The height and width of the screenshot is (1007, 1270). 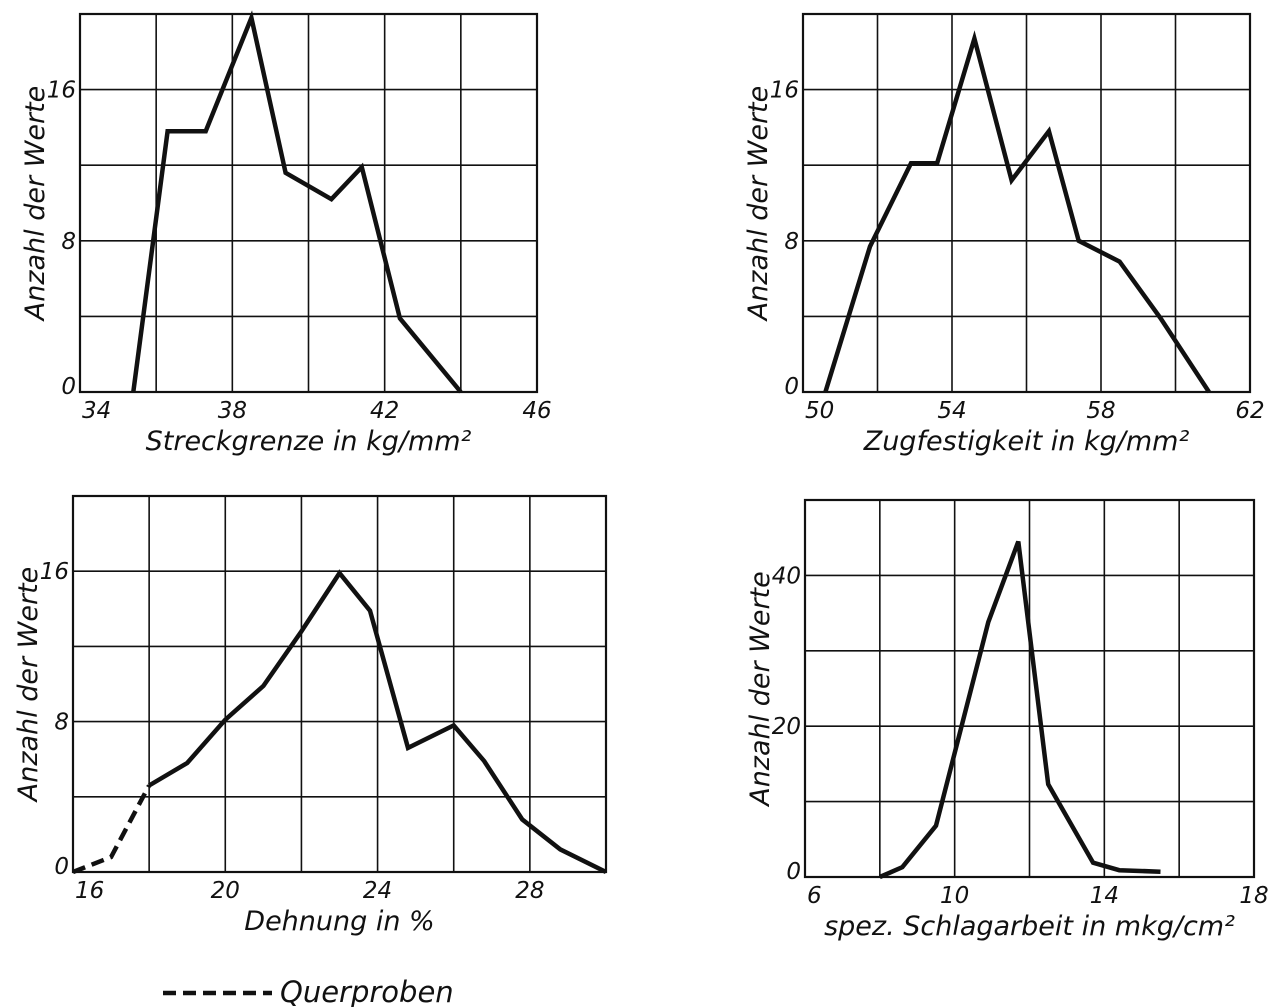 I want to click on x-tick-label: 50, so click(x=819, y=411).